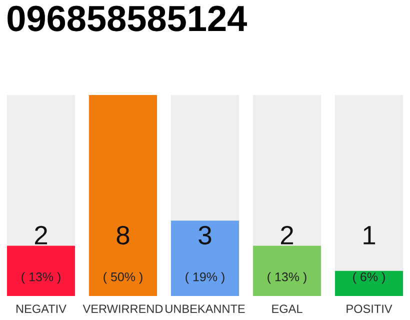 The width and height of the screenshot is (410, 320). What do you see at coordinates (287, 309) in the screenshot?
I see `x-tick-label: EGAL` at bounding box center [287, 309].